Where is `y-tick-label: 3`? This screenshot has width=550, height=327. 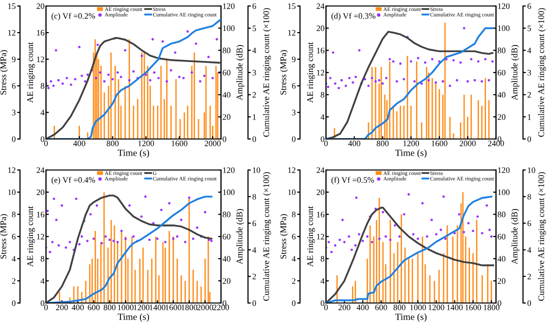 y-tick-label: 3 is located at coordinates (14, 113).